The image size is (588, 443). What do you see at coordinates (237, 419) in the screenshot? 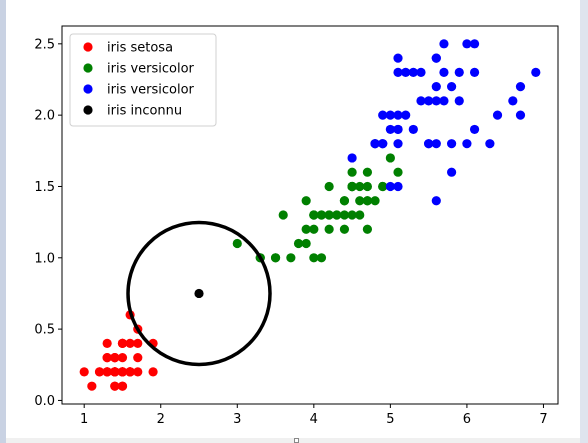
I see `x-tick-label-2: 3` at bounding box center [237, 419].